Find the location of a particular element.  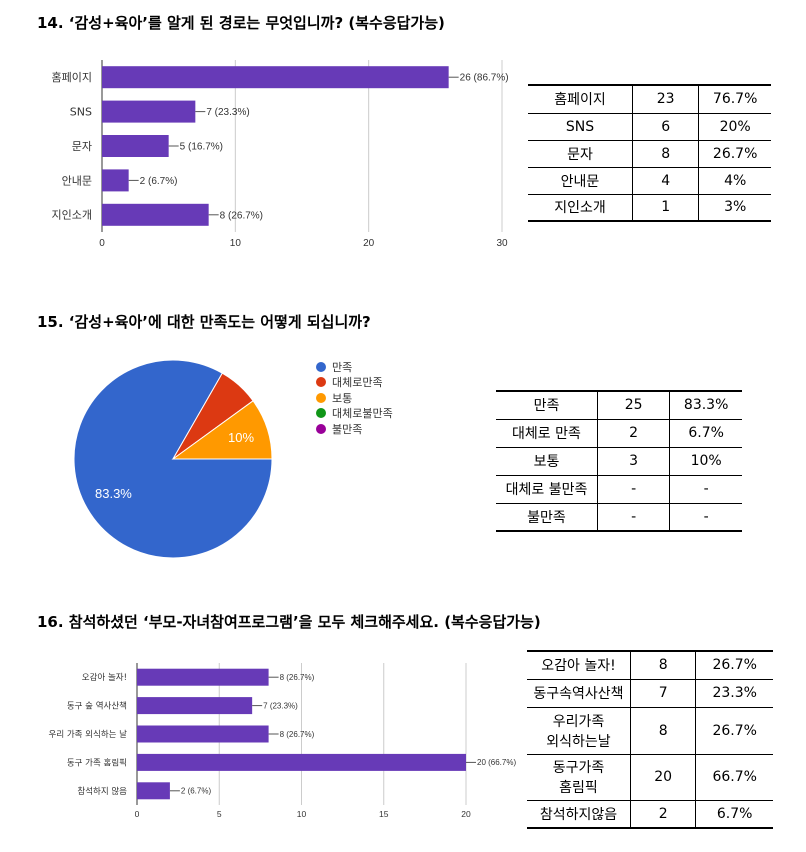

q15-pie-chart is located at coordinates (173, 459).